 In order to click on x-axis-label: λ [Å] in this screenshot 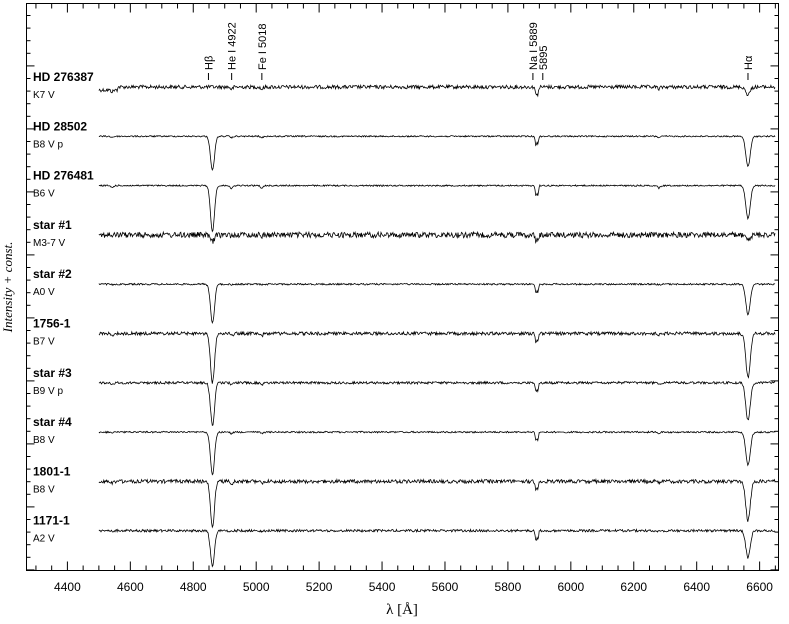, I will do `click(402, 610)`.